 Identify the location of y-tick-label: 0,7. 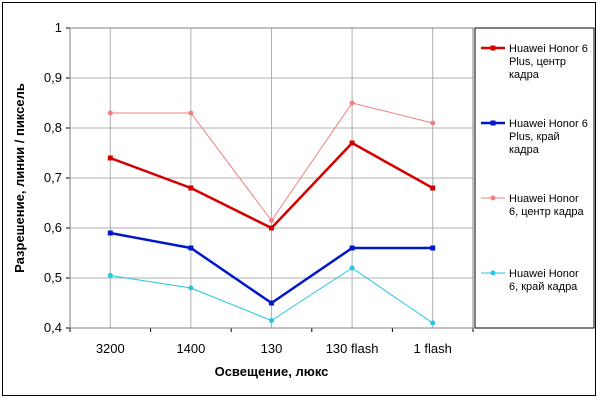
(53, 177).